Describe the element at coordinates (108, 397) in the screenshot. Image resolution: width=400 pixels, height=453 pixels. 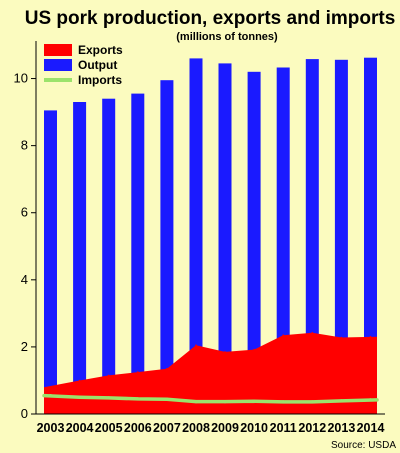
I see `imports-point-2005` at that location.